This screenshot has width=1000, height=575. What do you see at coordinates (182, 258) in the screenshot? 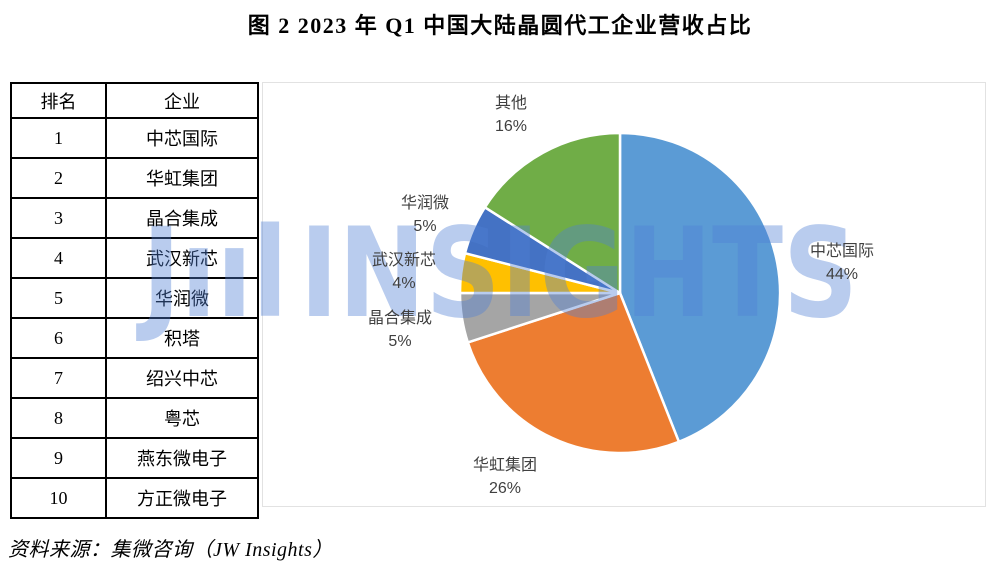
I see `company-cell: 武汉新芯` at bounding box center [182, 258].